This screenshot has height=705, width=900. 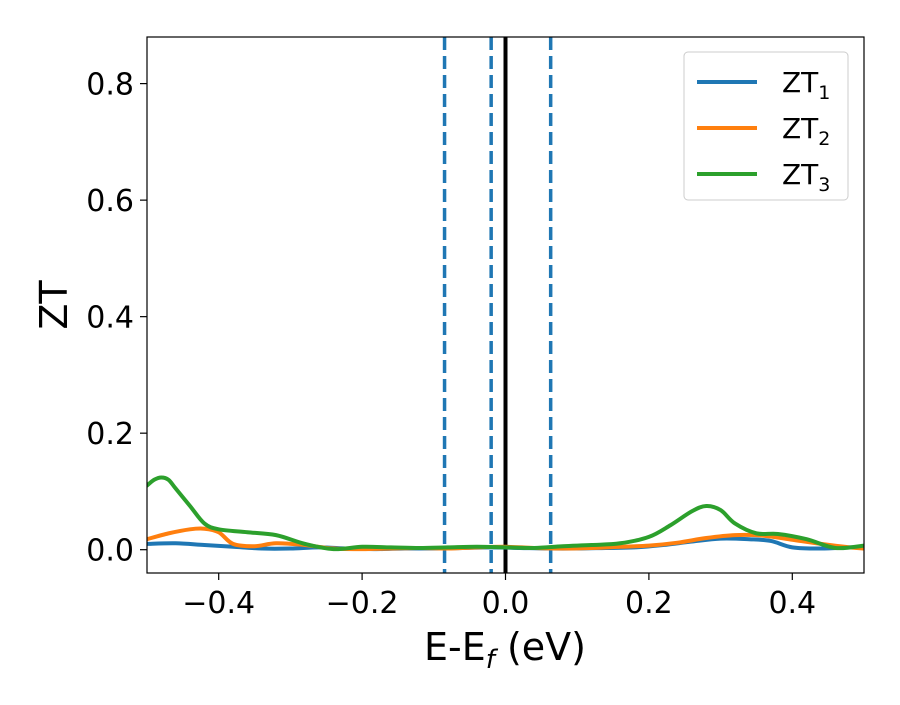 I want to click on series-line-zt3, so click(x=505, y=513).